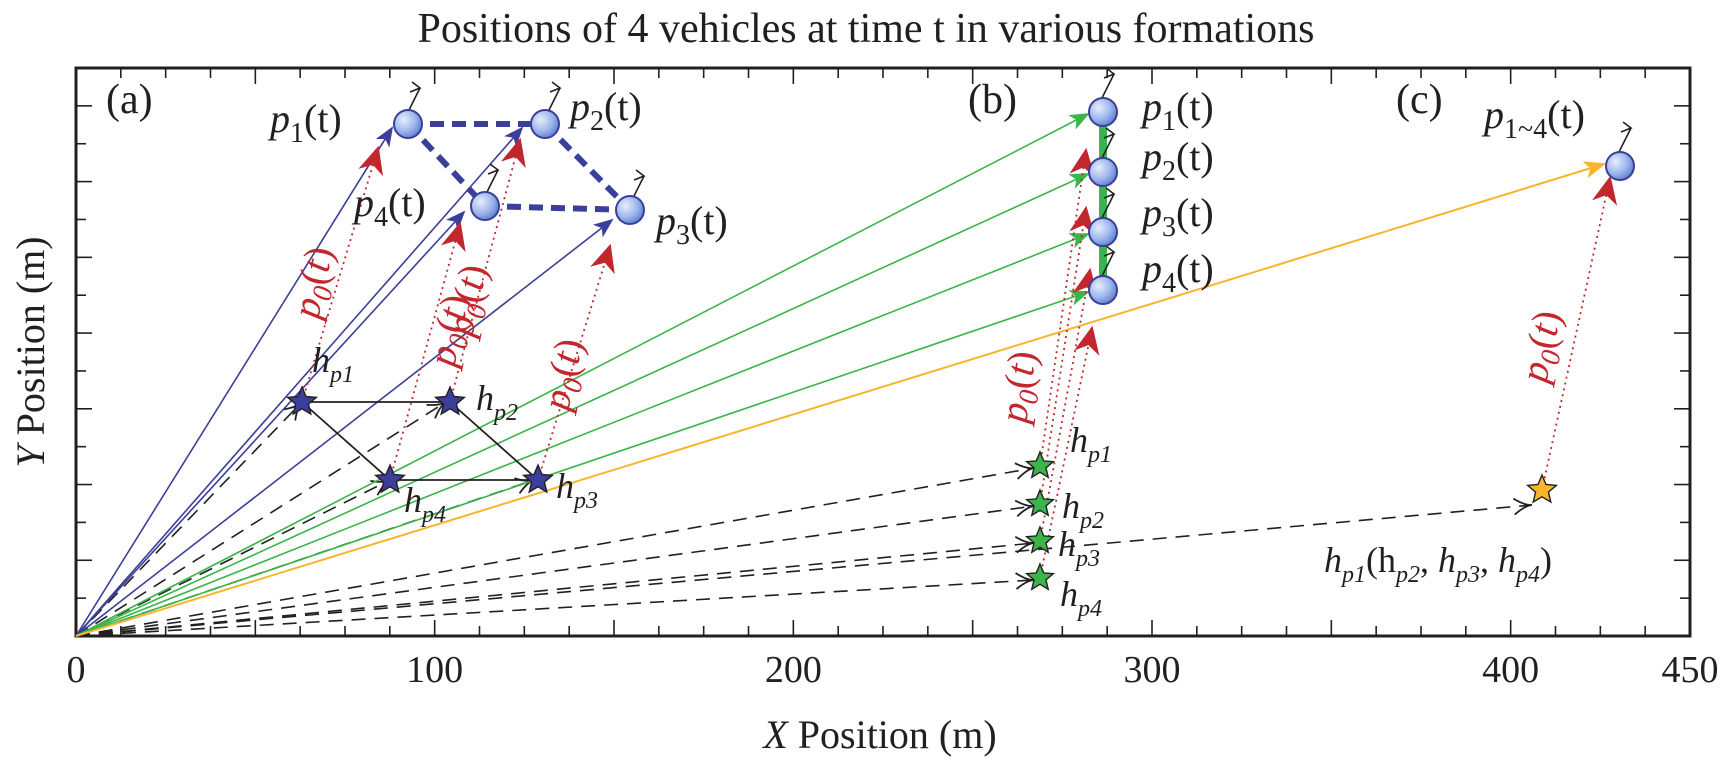  What do you see at coordinates (76, 670) in the screenshot?
I see `x-tick-label: 0` at bounding box center [76, 670].